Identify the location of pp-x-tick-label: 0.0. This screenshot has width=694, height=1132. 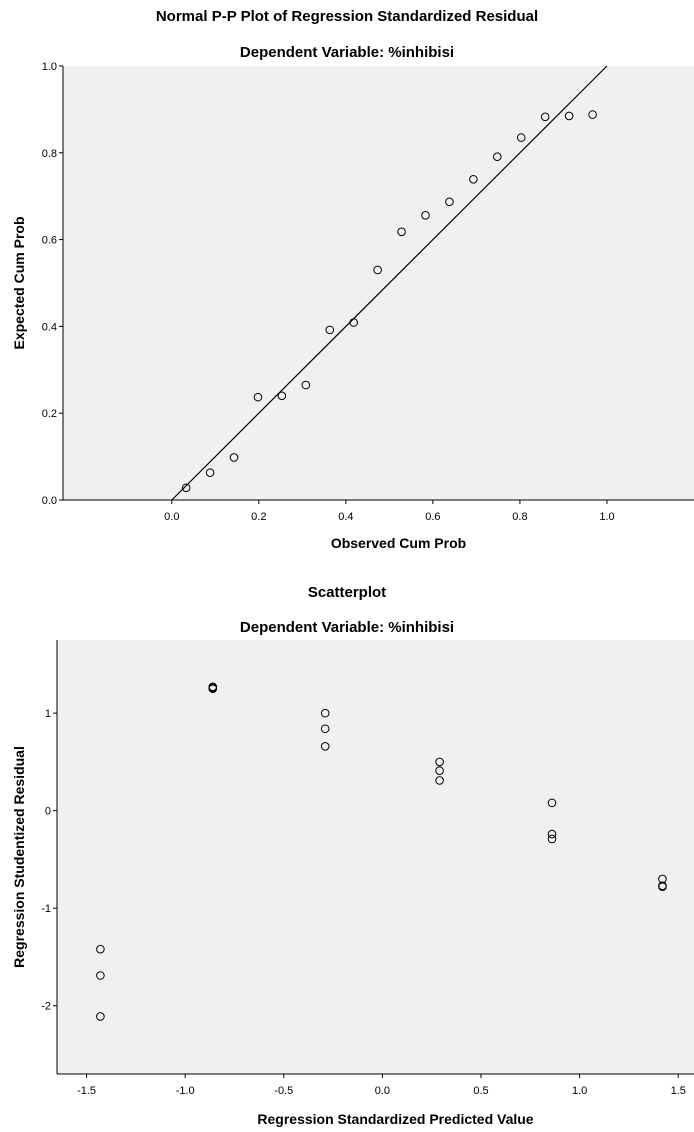
(171, 517).